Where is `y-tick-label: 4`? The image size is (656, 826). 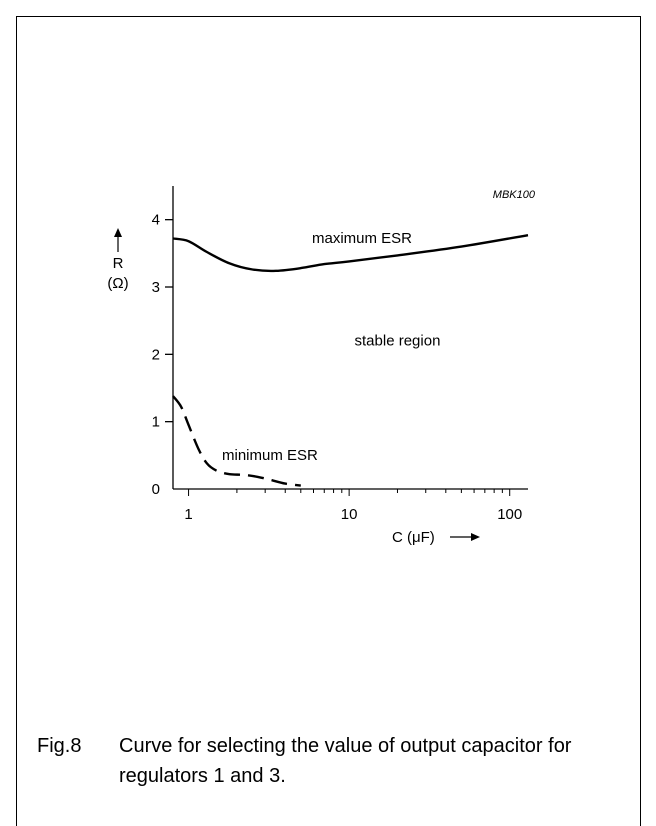 y-tick-label: 4 is located at coordinates (156, 220).